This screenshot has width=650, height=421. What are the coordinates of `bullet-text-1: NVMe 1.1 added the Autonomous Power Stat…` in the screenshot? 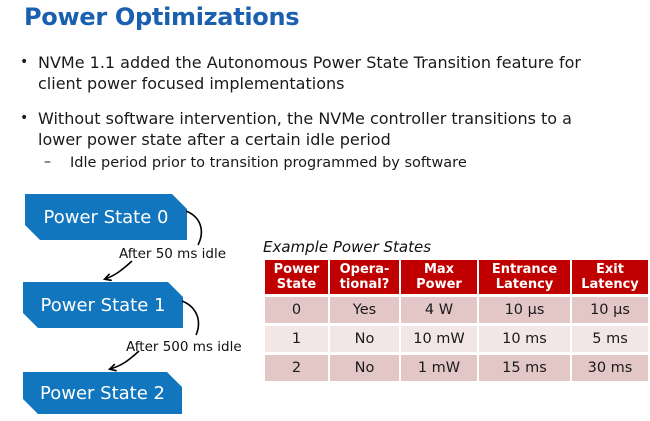 It's located at (309, 73).